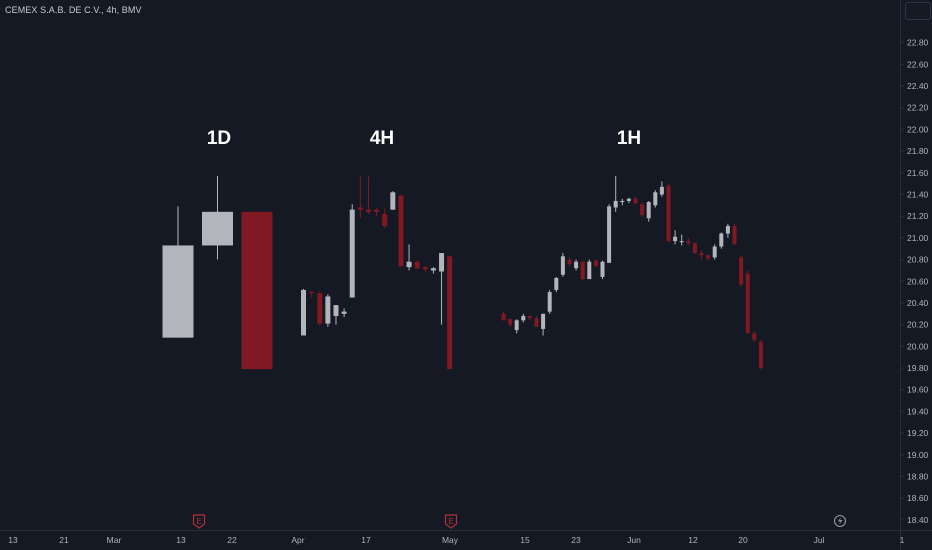 The width and height of the screenshot is (932, 550). I want to click on price-tick-label: 22.40, so click(918, 86).